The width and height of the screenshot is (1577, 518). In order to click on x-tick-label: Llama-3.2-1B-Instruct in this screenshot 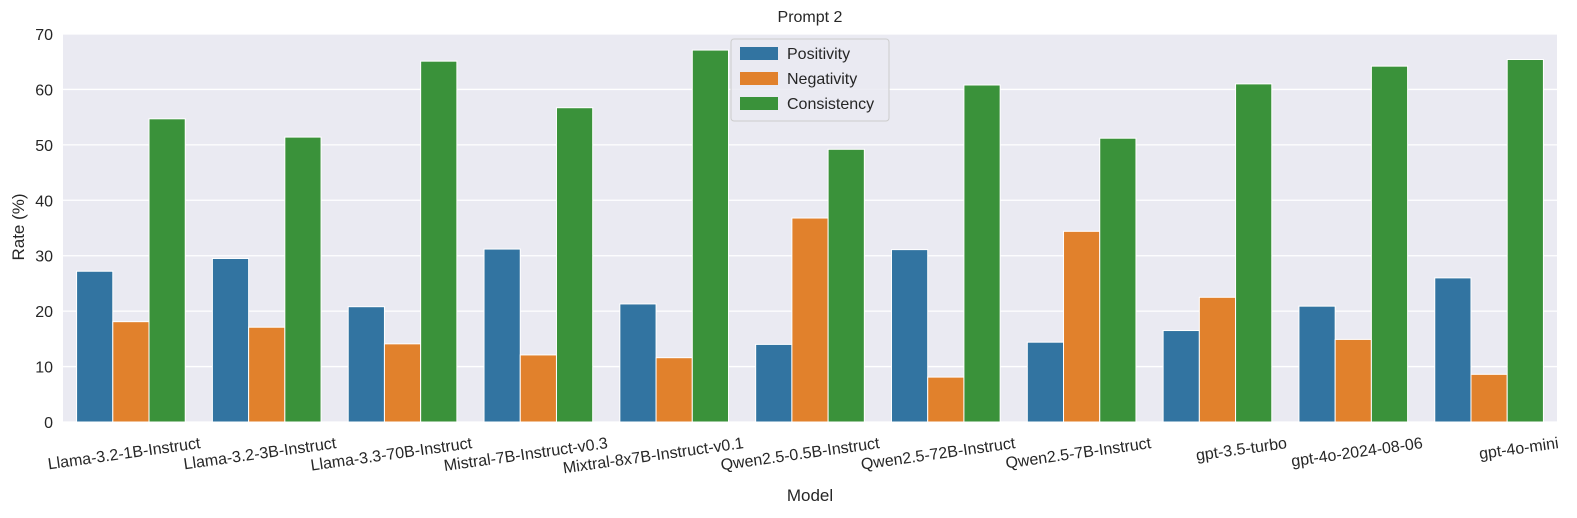, I will do `click(124, 454)`.